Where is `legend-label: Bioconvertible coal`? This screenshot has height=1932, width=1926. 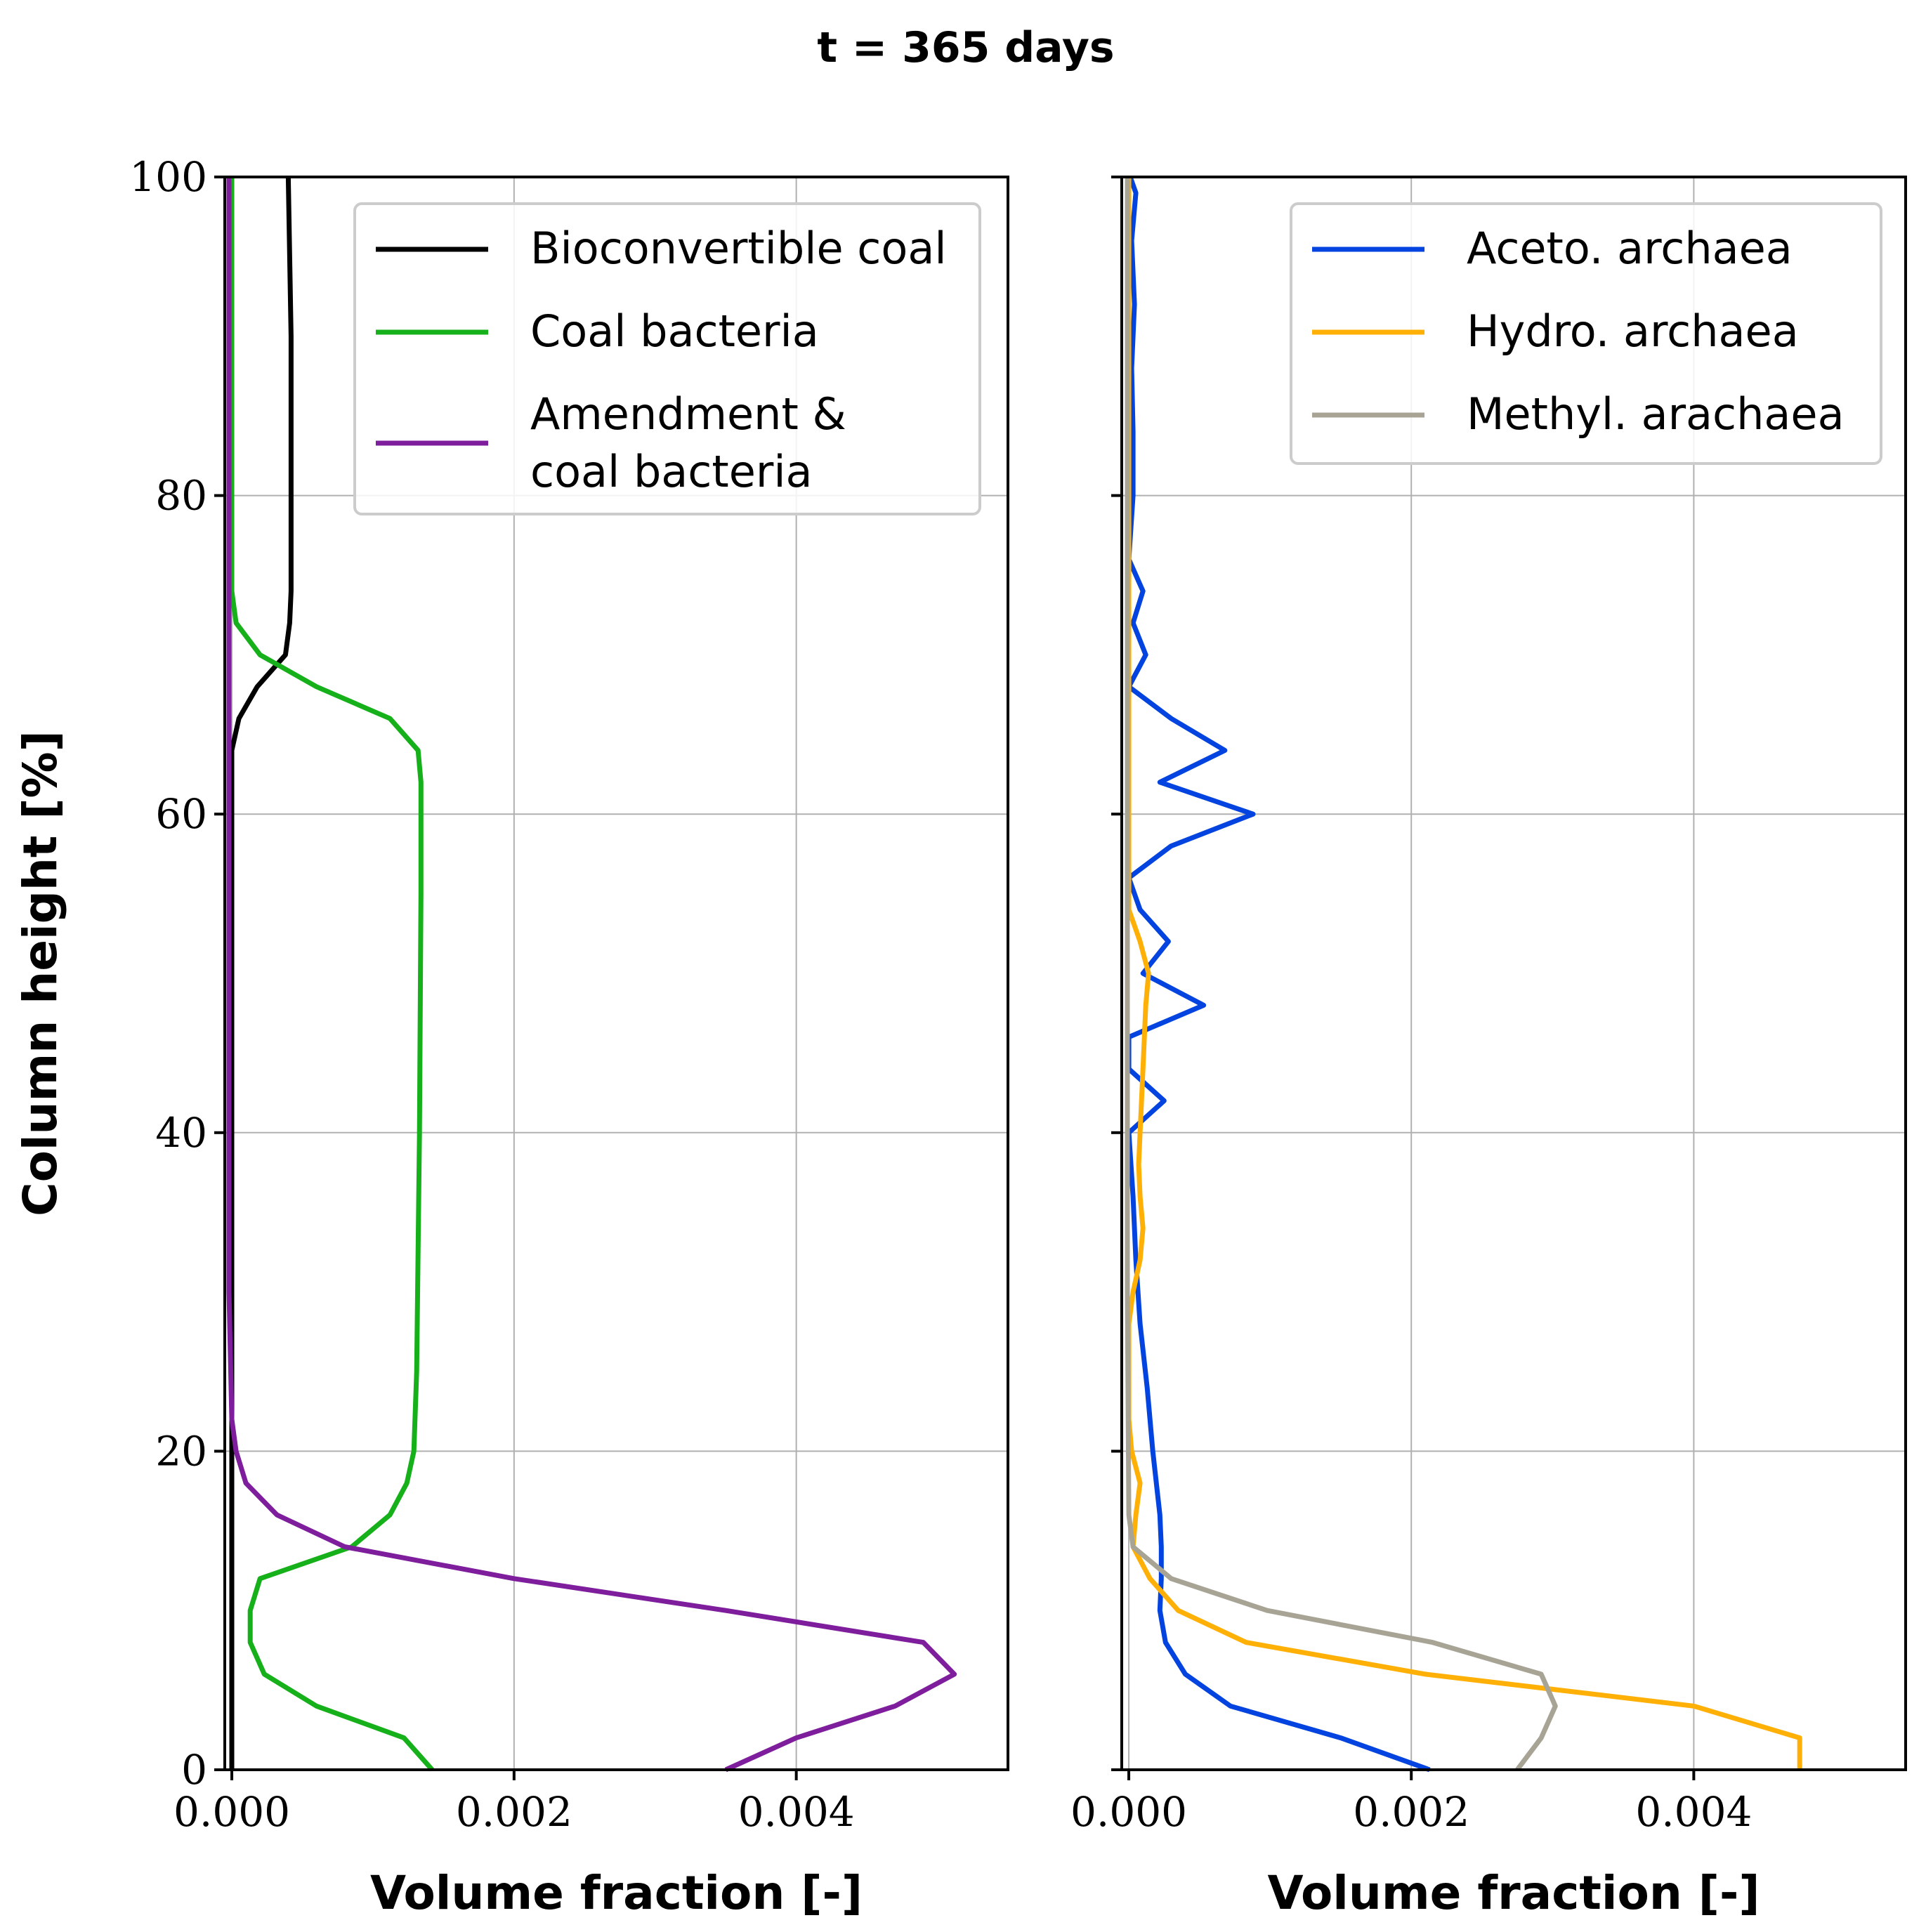 legend-label: Bioconvertible coal is located at coordinates (739, 248).